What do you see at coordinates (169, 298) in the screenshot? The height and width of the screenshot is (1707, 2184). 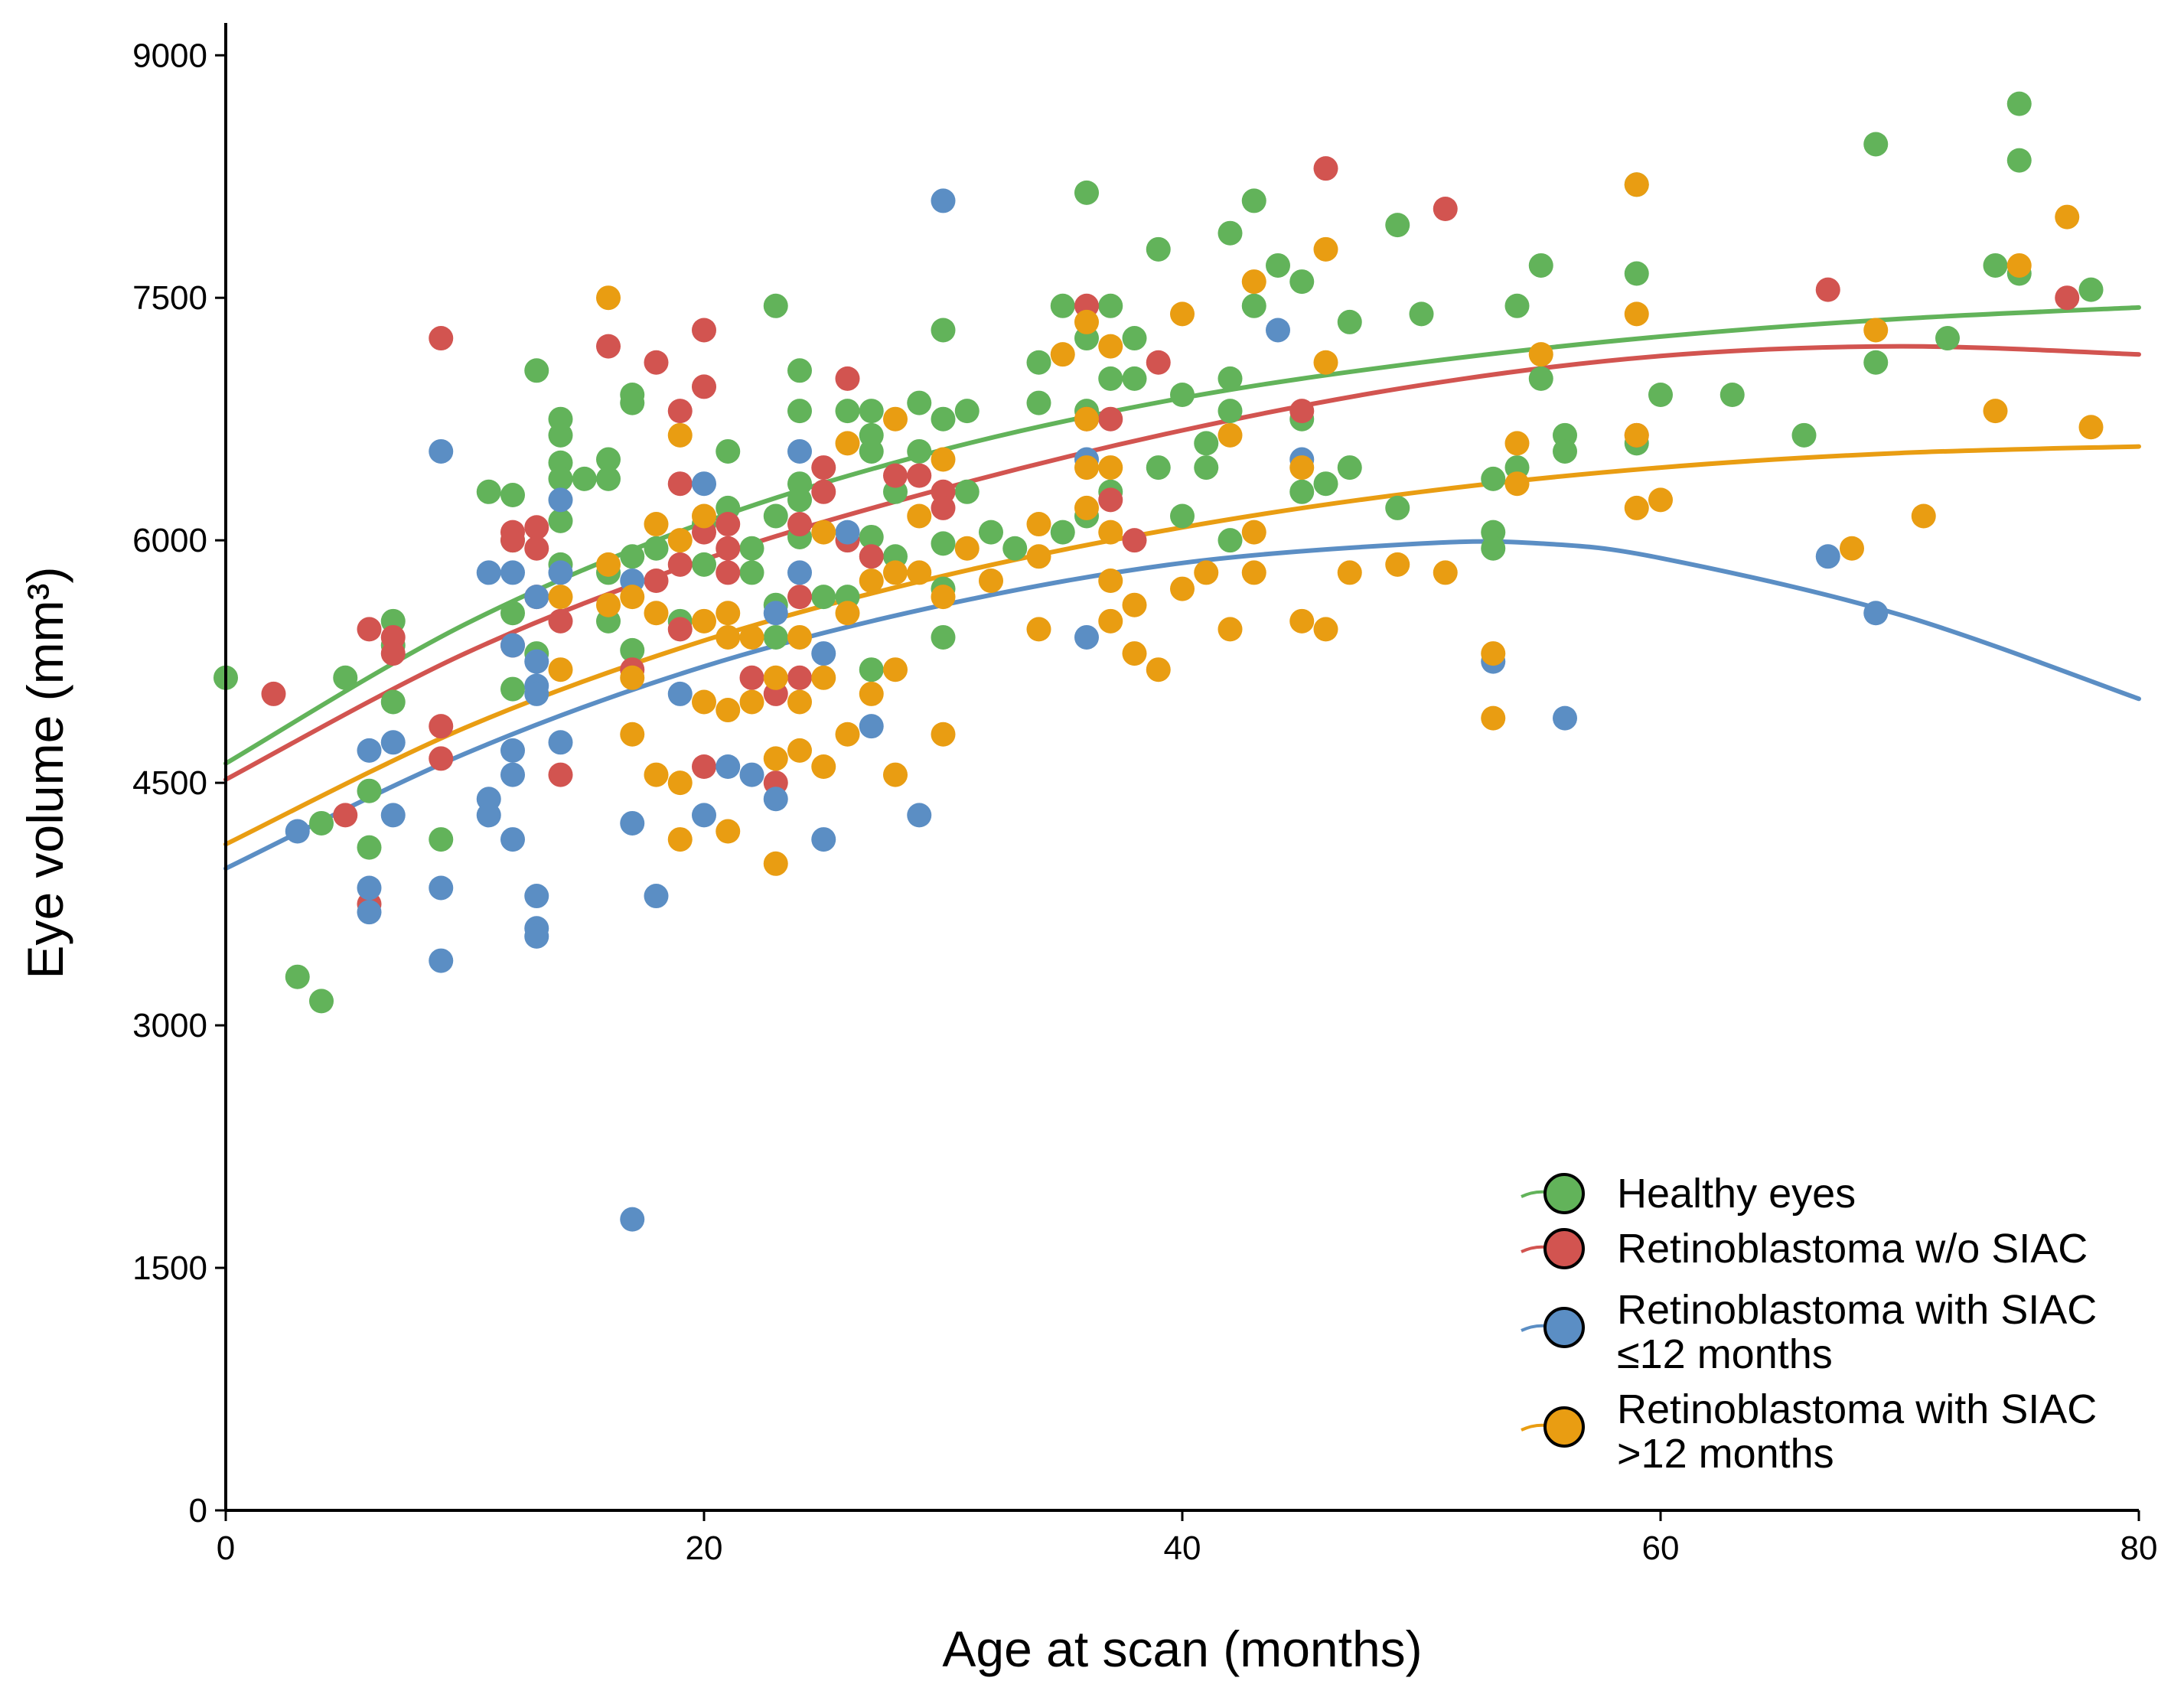 I see `y-tick-label: 7500` at bounding box center [169, 298].